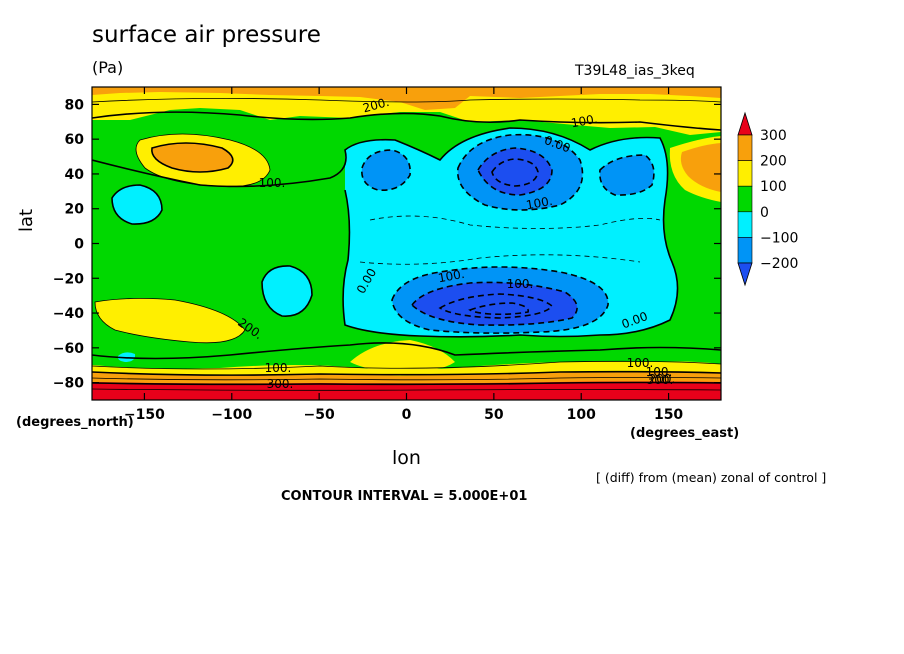 This screenshot has width=904, height=654. Describe the element at coordinates (406, 458) in the screenshot. I see `x-axis-label: lon` at that location.